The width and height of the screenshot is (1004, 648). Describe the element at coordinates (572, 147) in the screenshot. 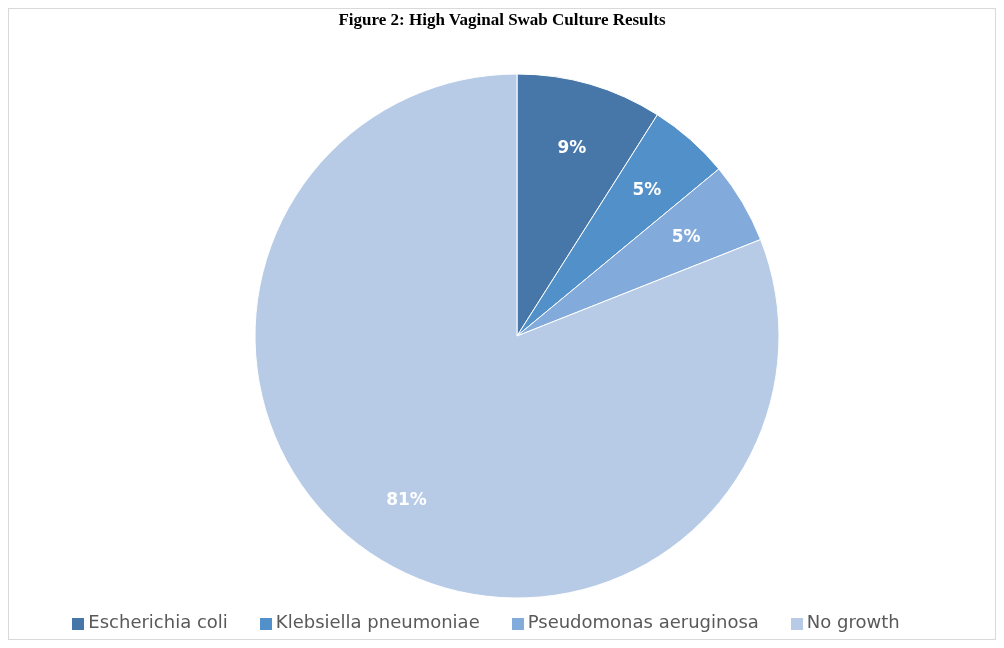

I see `data-label: 9%` at that location.